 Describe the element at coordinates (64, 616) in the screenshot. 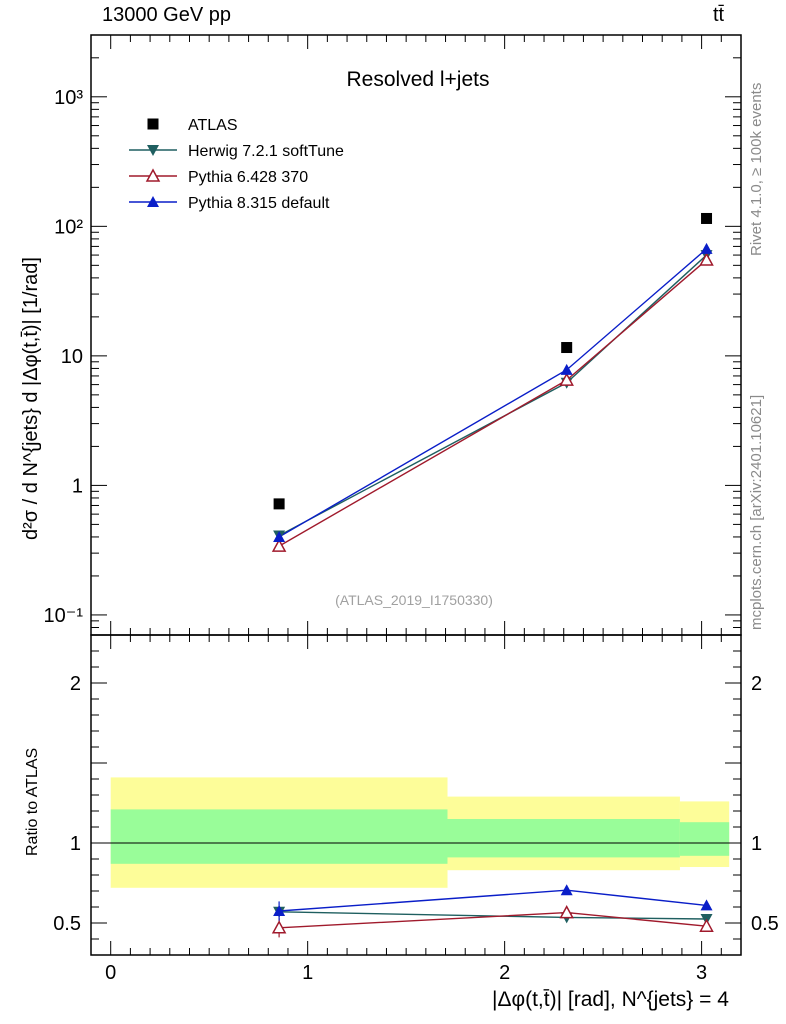

I see `main-y-tick-label: 10⁻¹` at that location.